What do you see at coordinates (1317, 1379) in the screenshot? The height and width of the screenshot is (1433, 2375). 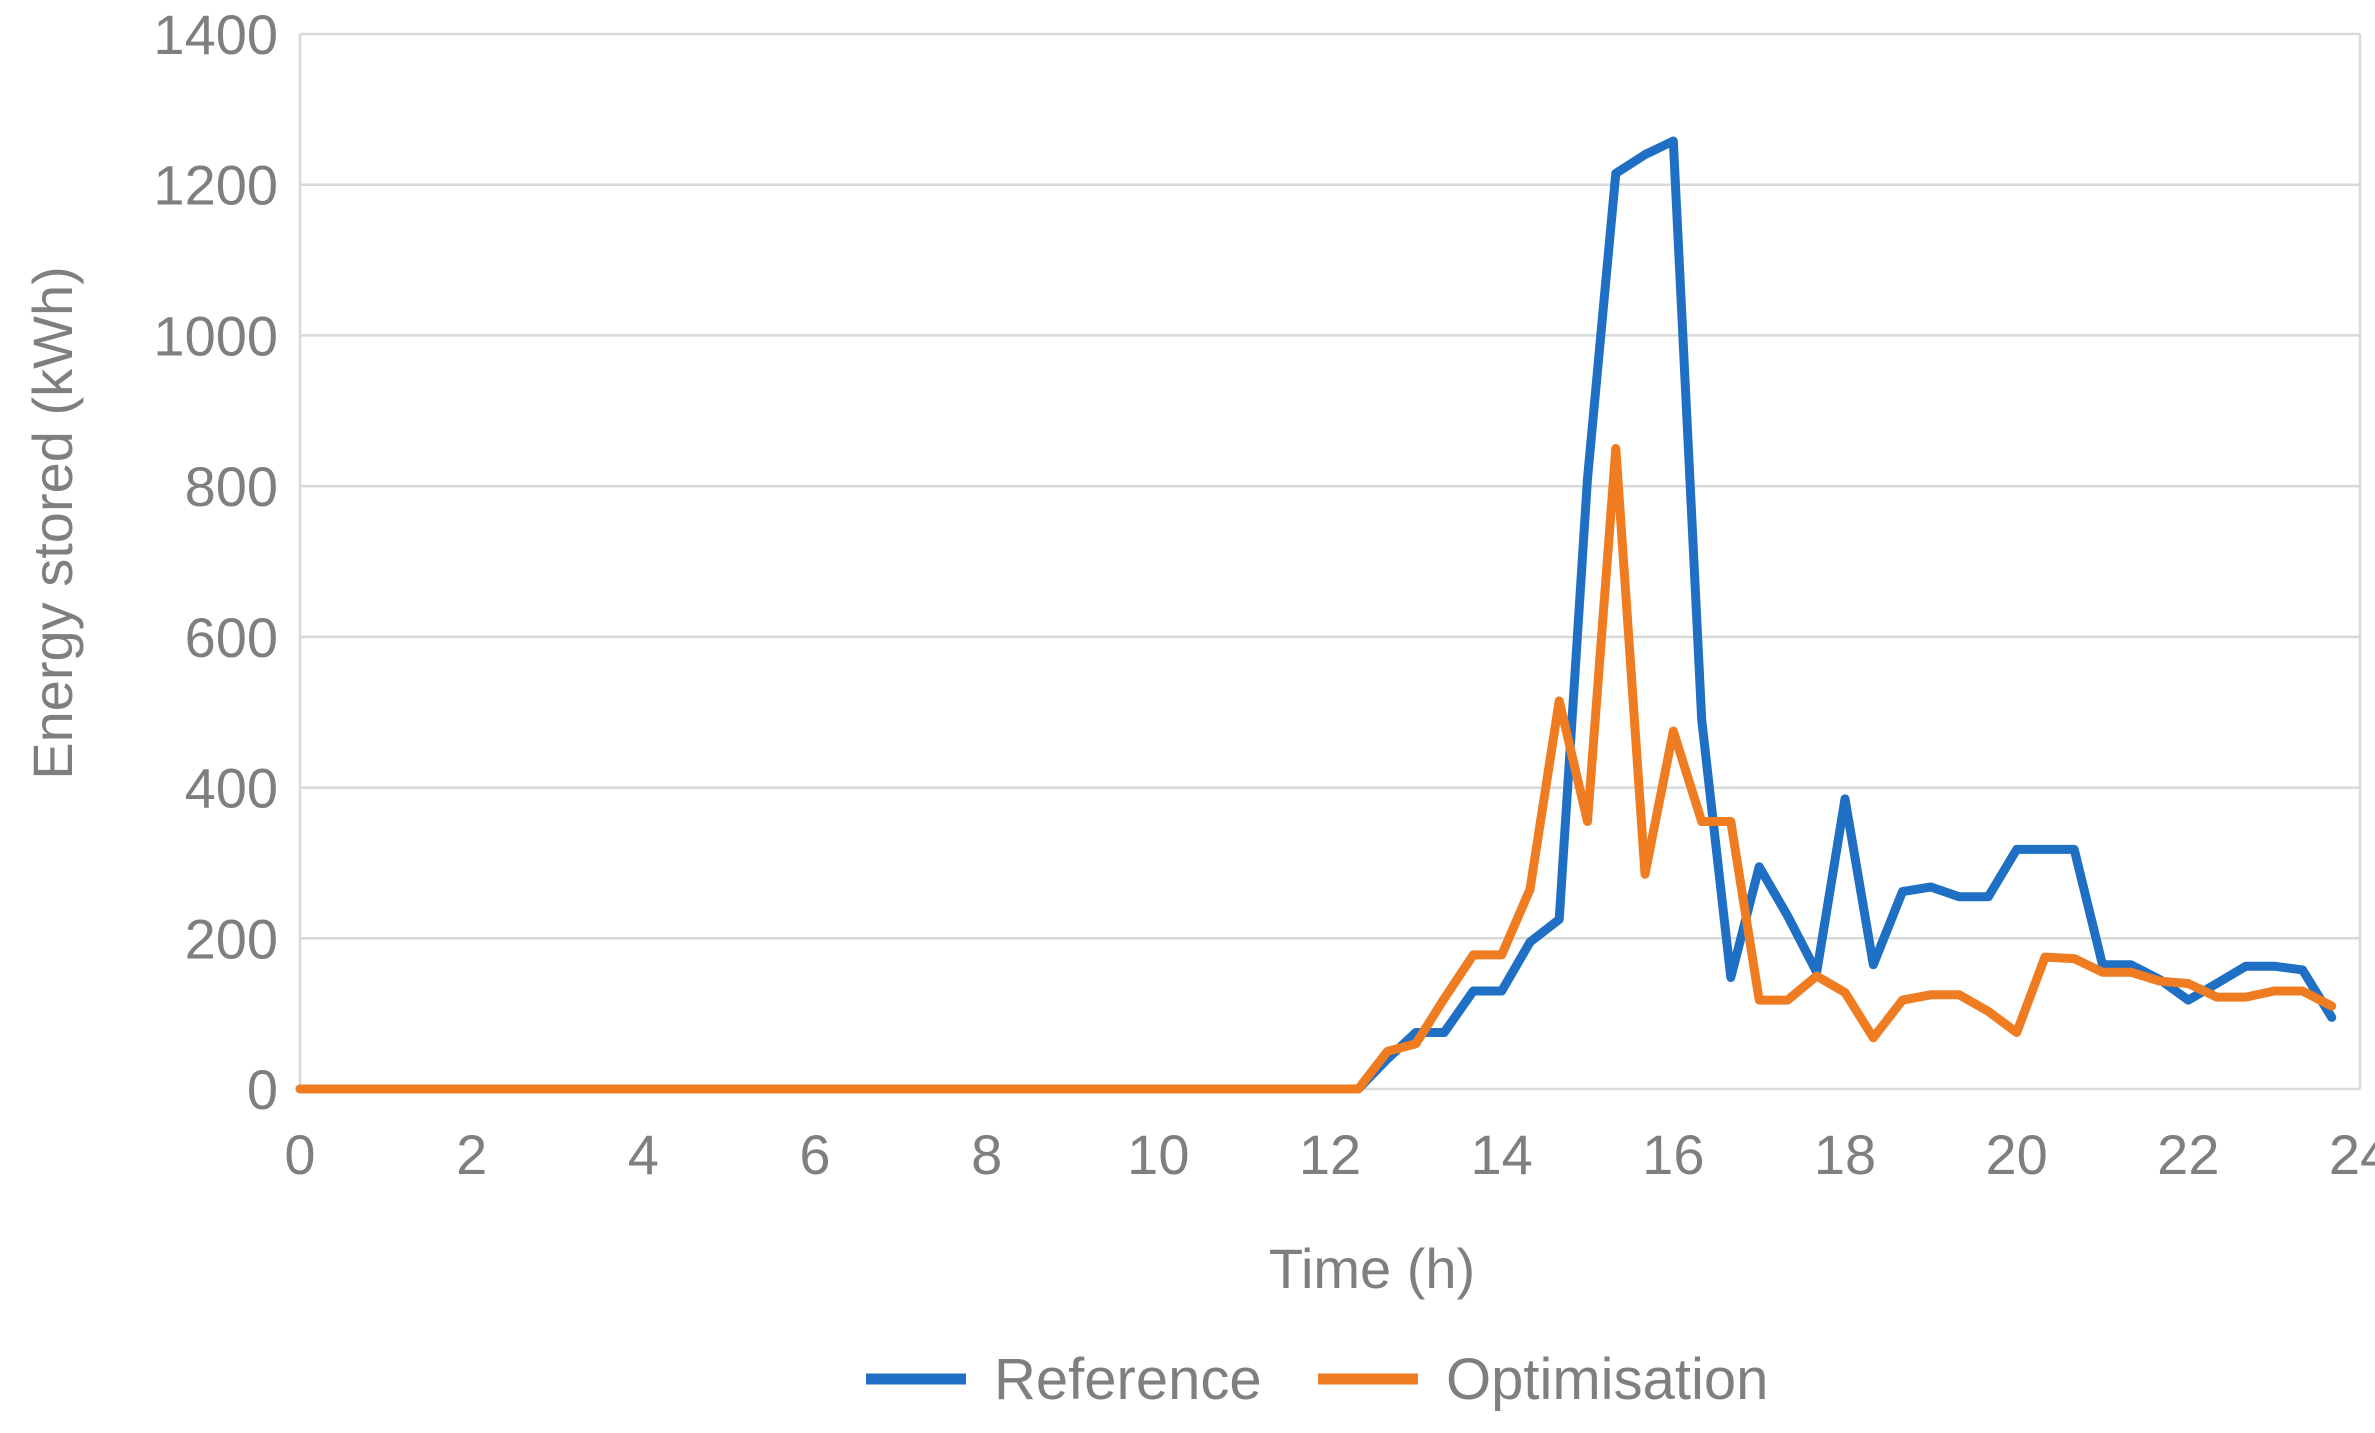 I see `legend: Reference Optimisation` at bounding box center [1317, 1379].